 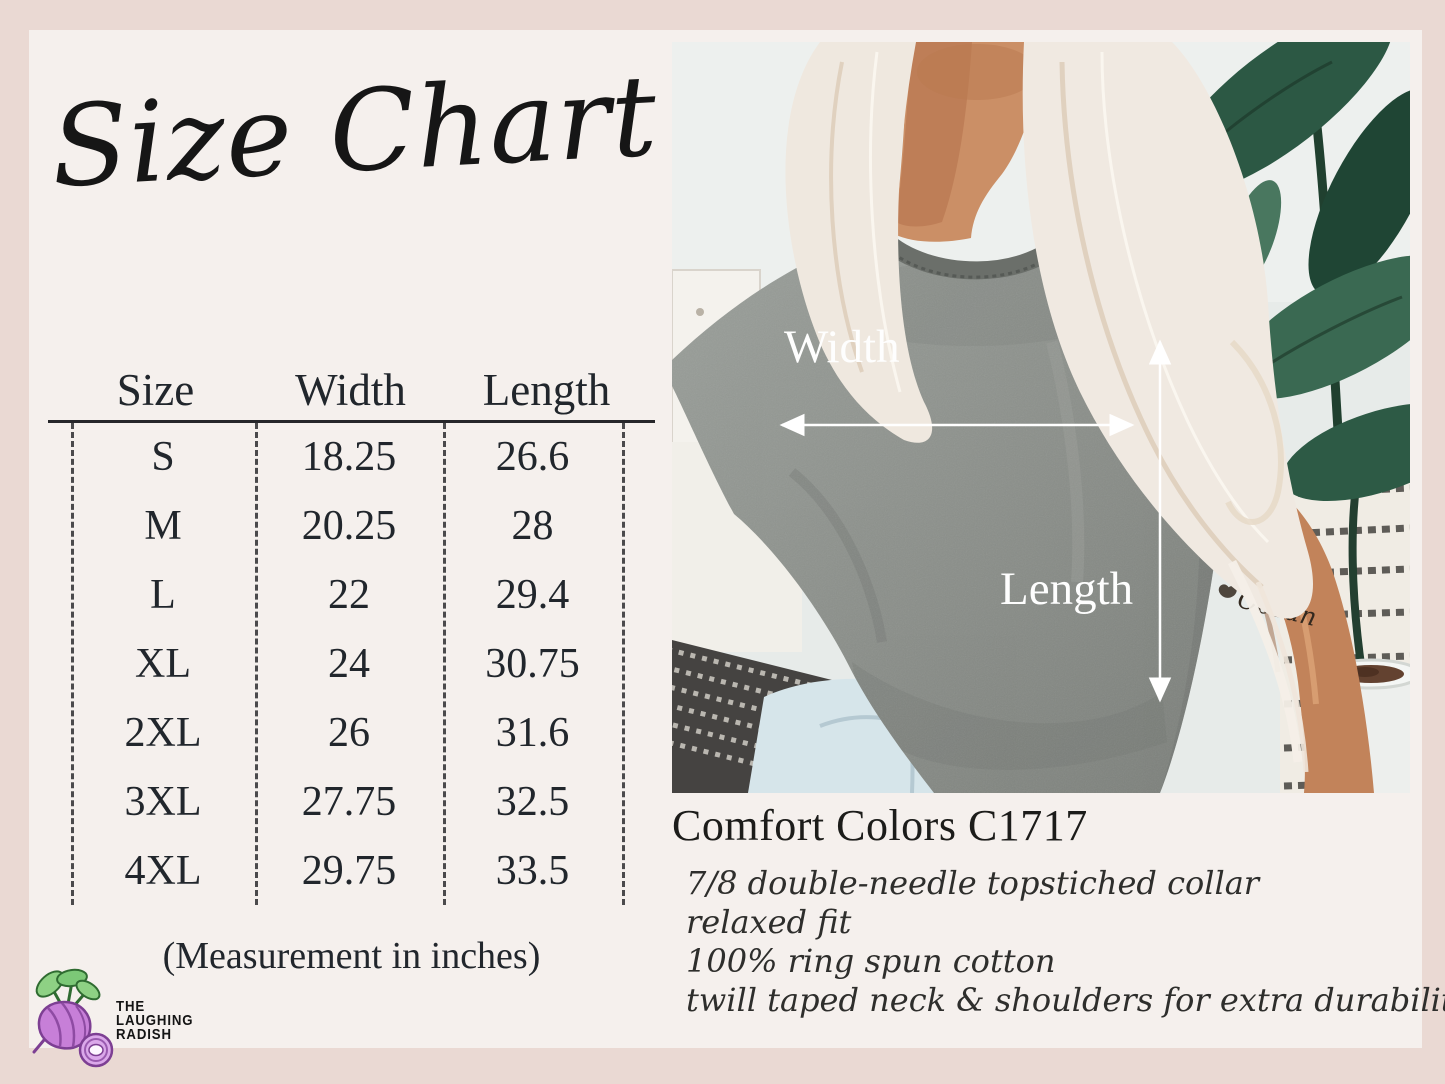 I want to click on cell-length: 32.5, so click(x=532, y=801).